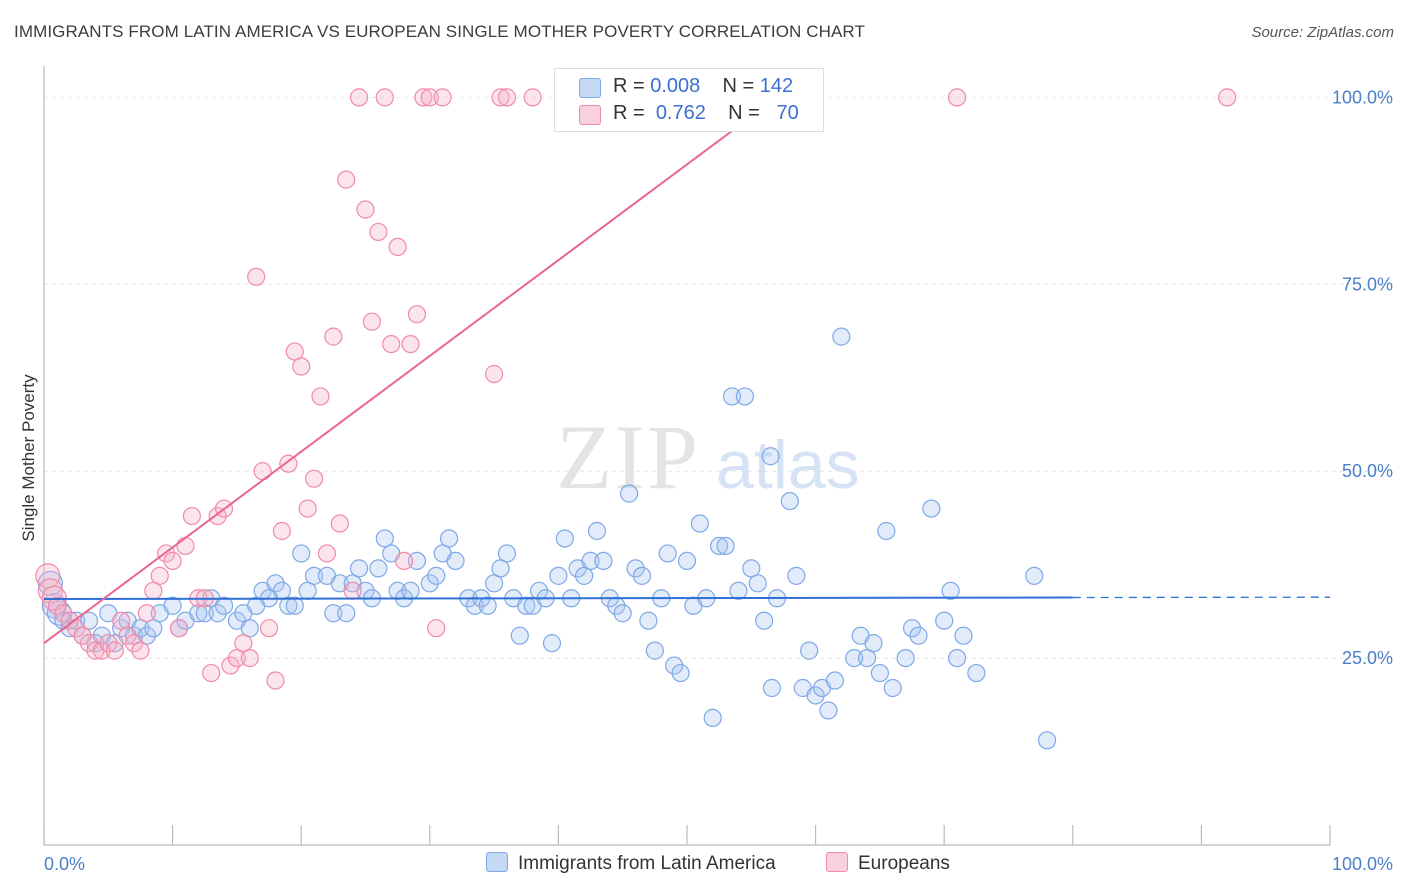 This screenshot has height=892, width=1406. Describe the element at coordinates (904, 863) in the screenshot. I see `legend-label-europeans: Europeans` at that location.